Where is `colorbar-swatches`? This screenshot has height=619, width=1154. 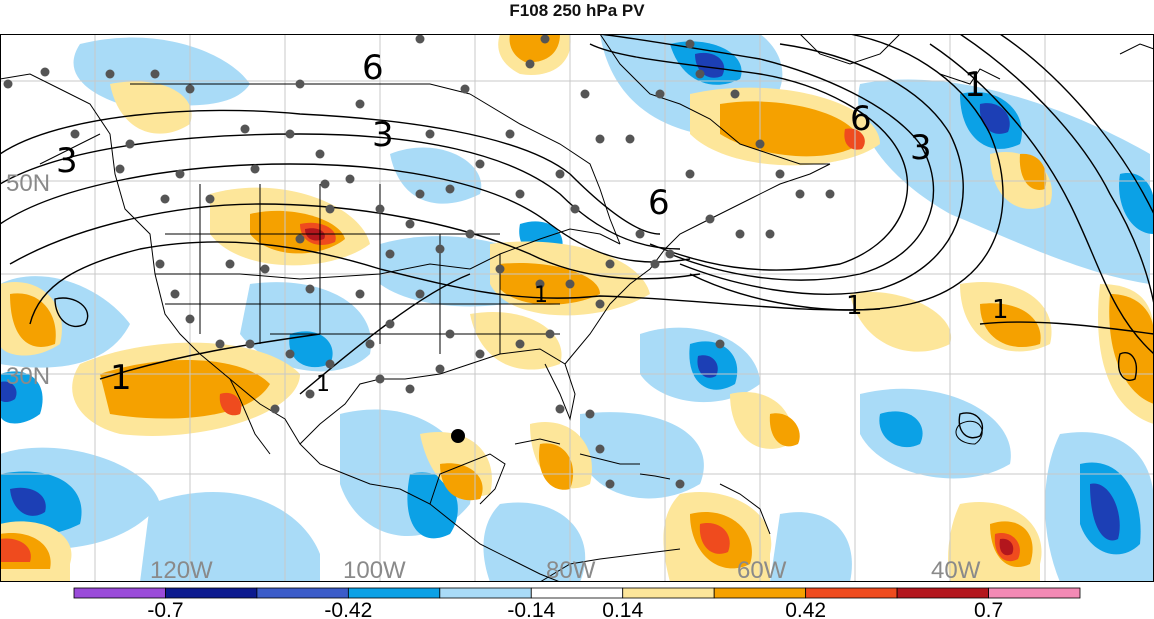
colorbar-swatches is located at coordinates (577, 593).